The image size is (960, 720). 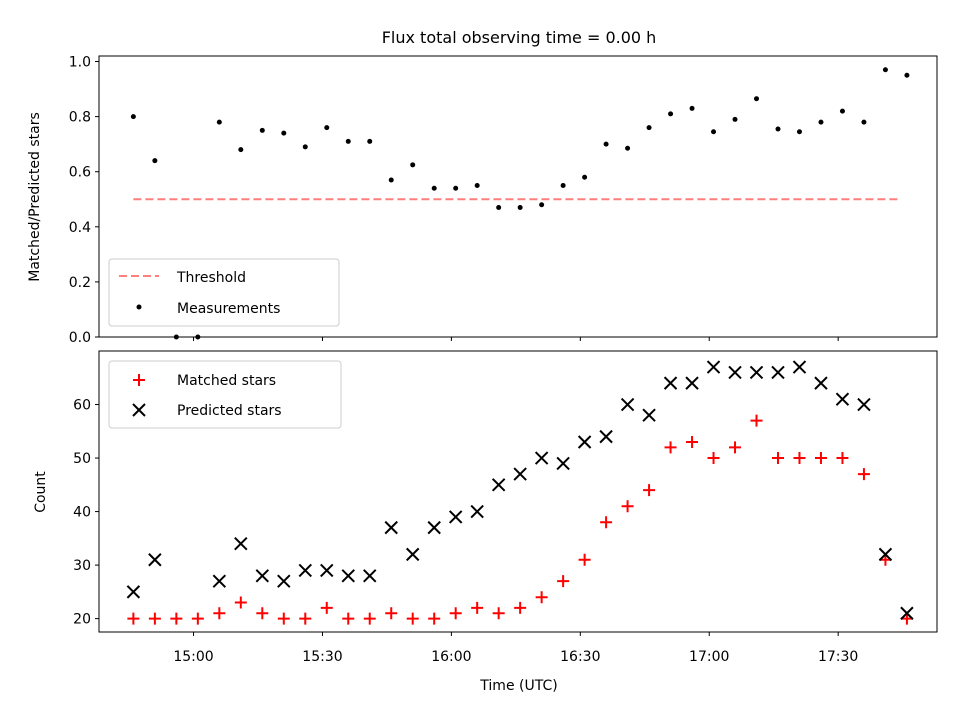 I want to click on bottom-legend-box, so click(x=225, y=394).